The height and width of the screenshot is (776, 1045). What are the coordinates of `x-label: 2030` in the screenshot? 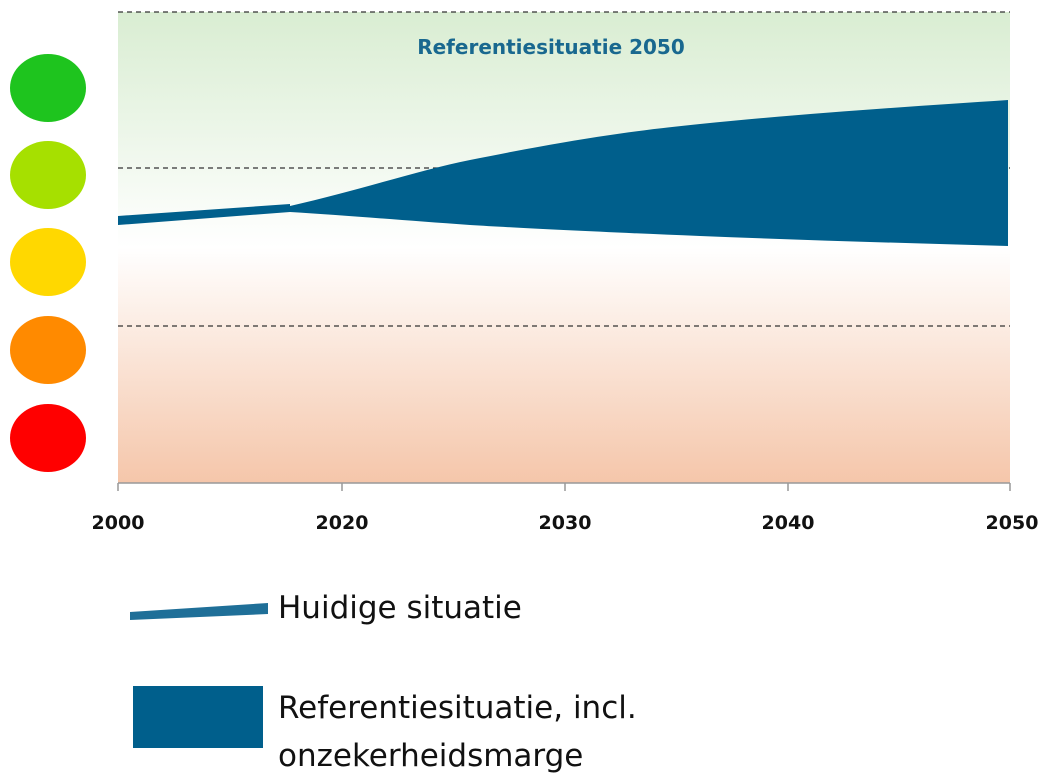 It's located at (565, 523).